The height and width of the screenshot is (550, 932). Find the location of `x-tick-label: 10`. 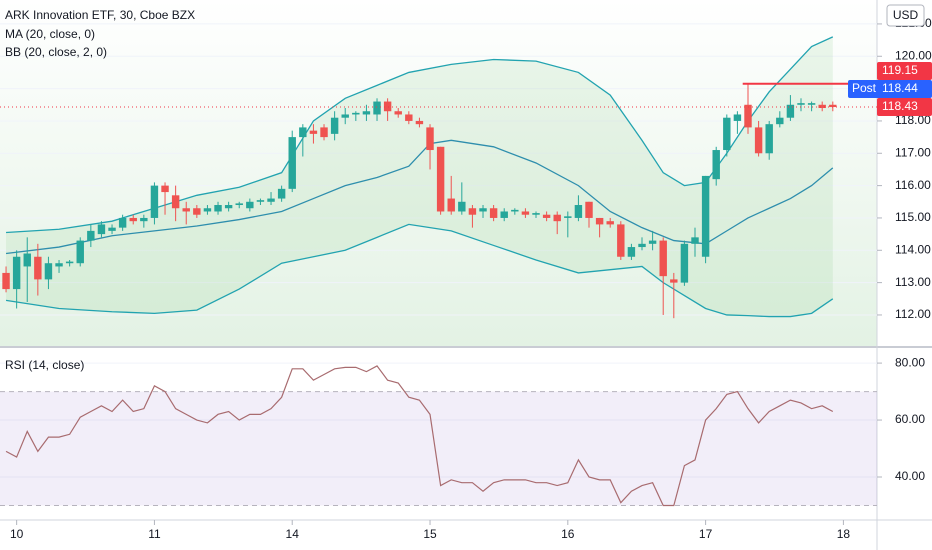

x-tick-label: 10 is located at coordinates (17, 534).